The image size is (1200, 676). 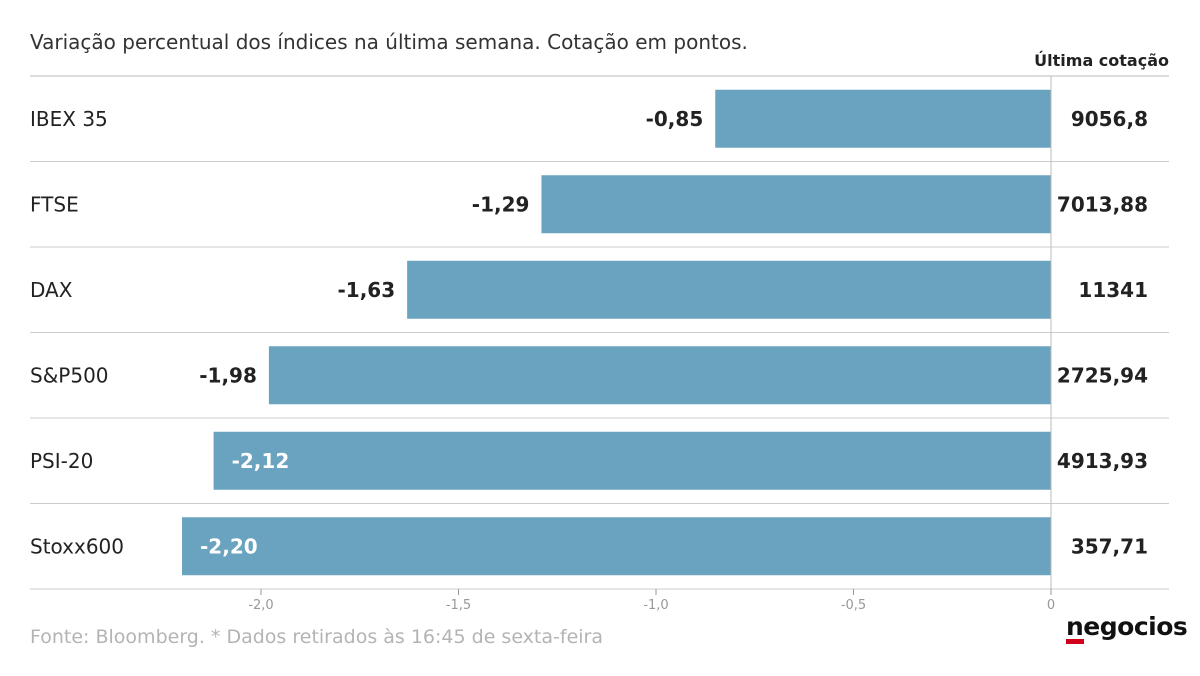 What do you see at coordinates (1051, 605) in the screenshot?
I see `x-tick-label: 0` at bounding box center [1051, 605].